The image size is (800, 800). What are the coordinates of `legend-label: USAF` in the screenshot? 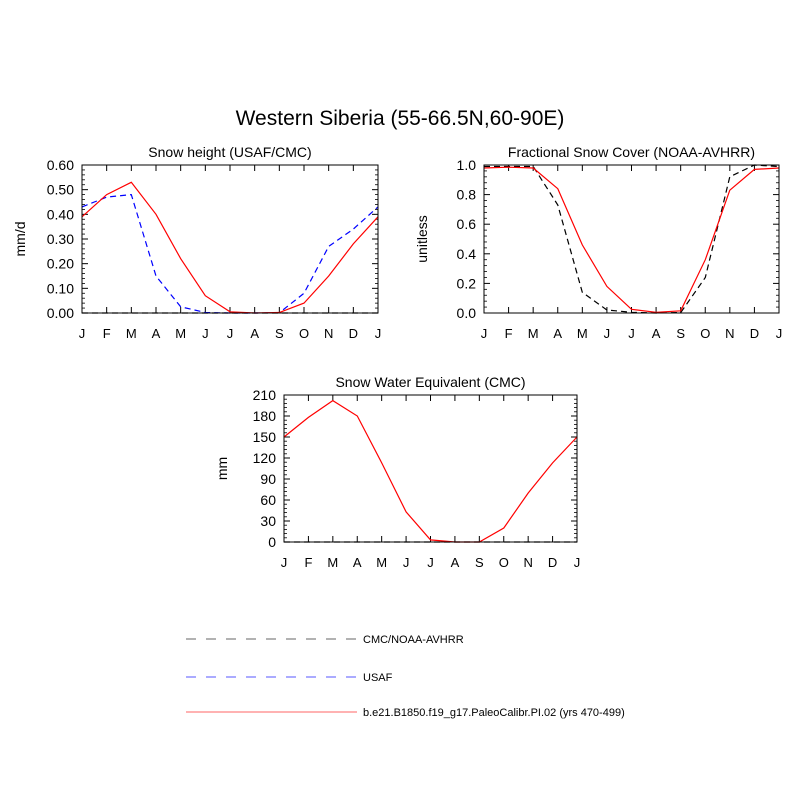 It's located at (378, 678).